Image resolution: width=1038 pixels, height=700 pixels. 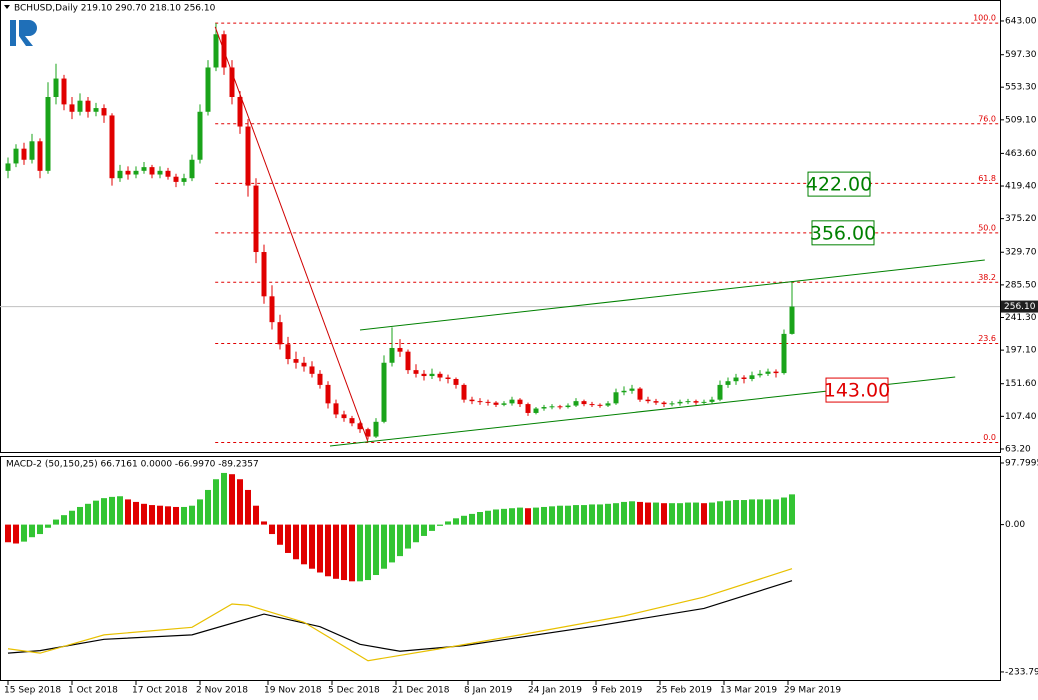 I want to click on logo-bar, so click(x=13, y=33).